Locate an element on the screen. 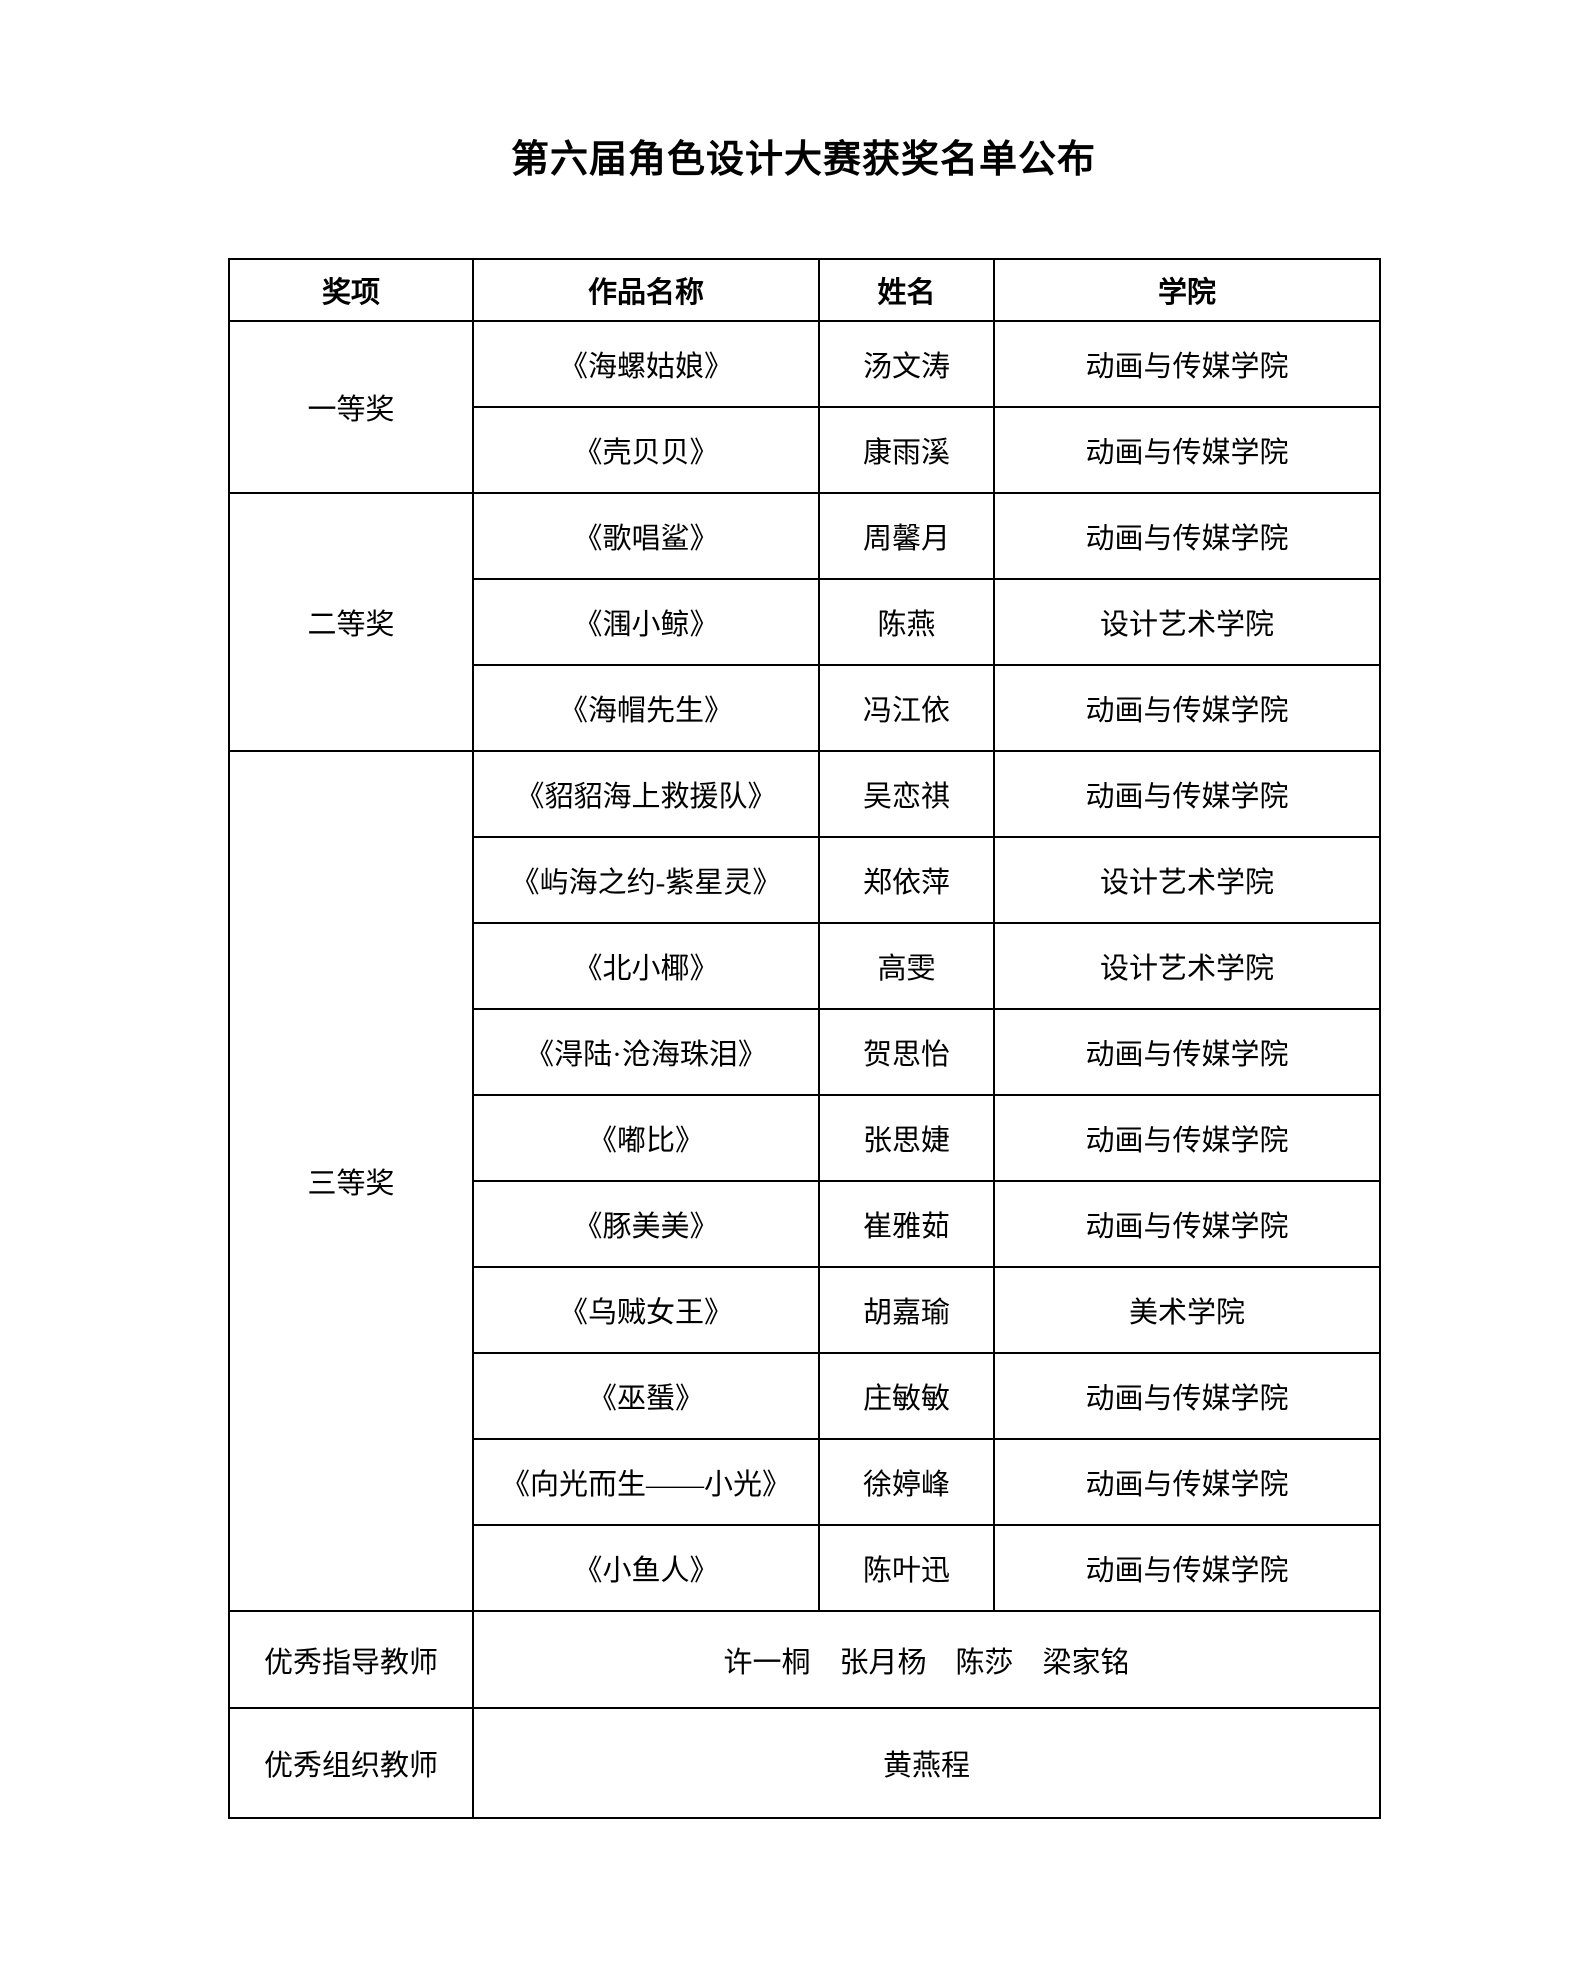 The image size is (1587, 1962). award-tier-cell-second: 二等奖 is located at coordinates (351, 622).